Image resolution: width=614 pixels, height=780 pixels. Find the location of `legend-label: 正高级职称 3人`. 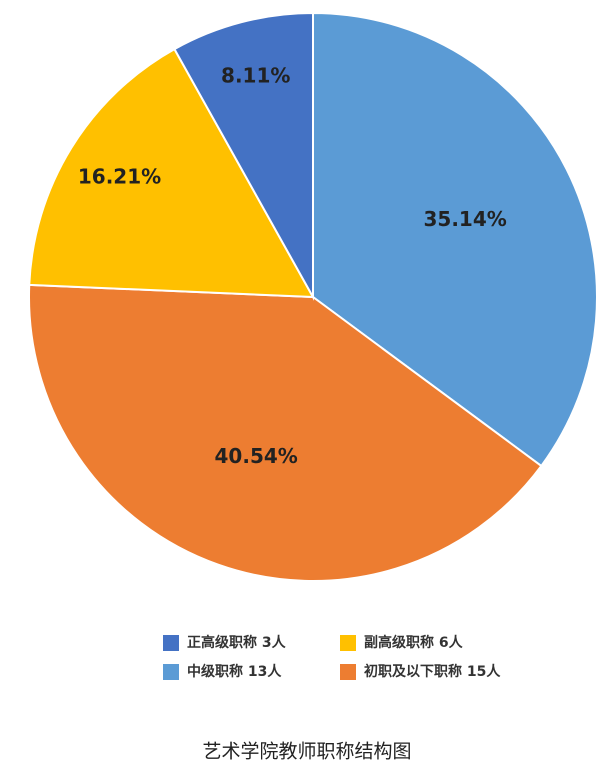

legend-label: 正高级职称 3人 is located at coordinates (237, 642).